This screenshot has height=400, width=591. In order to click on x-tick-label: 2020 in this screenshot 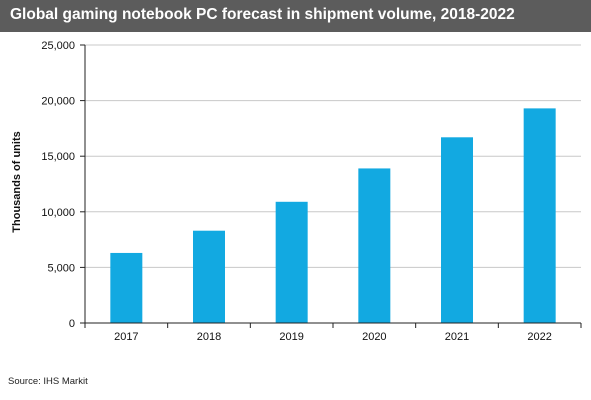, I will do `click(374, 337)`.